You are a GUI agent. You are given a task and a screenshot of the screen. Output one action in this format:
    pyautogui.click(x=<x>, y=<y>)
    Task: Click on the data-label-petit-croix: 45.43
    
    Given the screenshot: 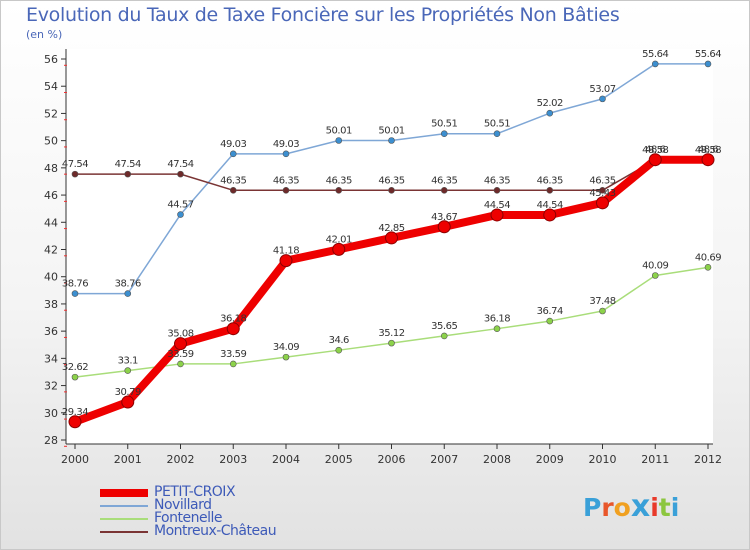 What is the action you would take?
    pyautogui.click(x=602, y=193)
    